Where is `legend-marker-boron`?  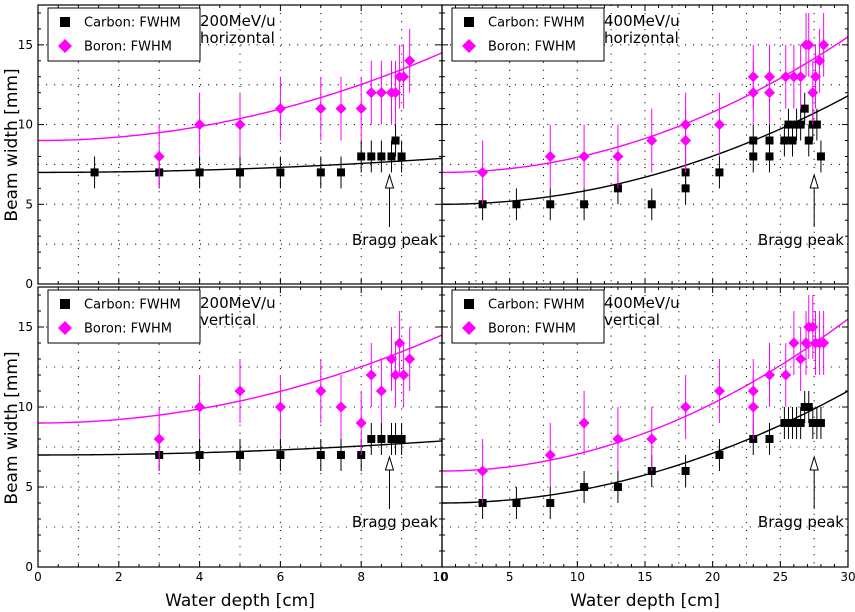
legend-marker-boron is located at coordinates (65, 328).